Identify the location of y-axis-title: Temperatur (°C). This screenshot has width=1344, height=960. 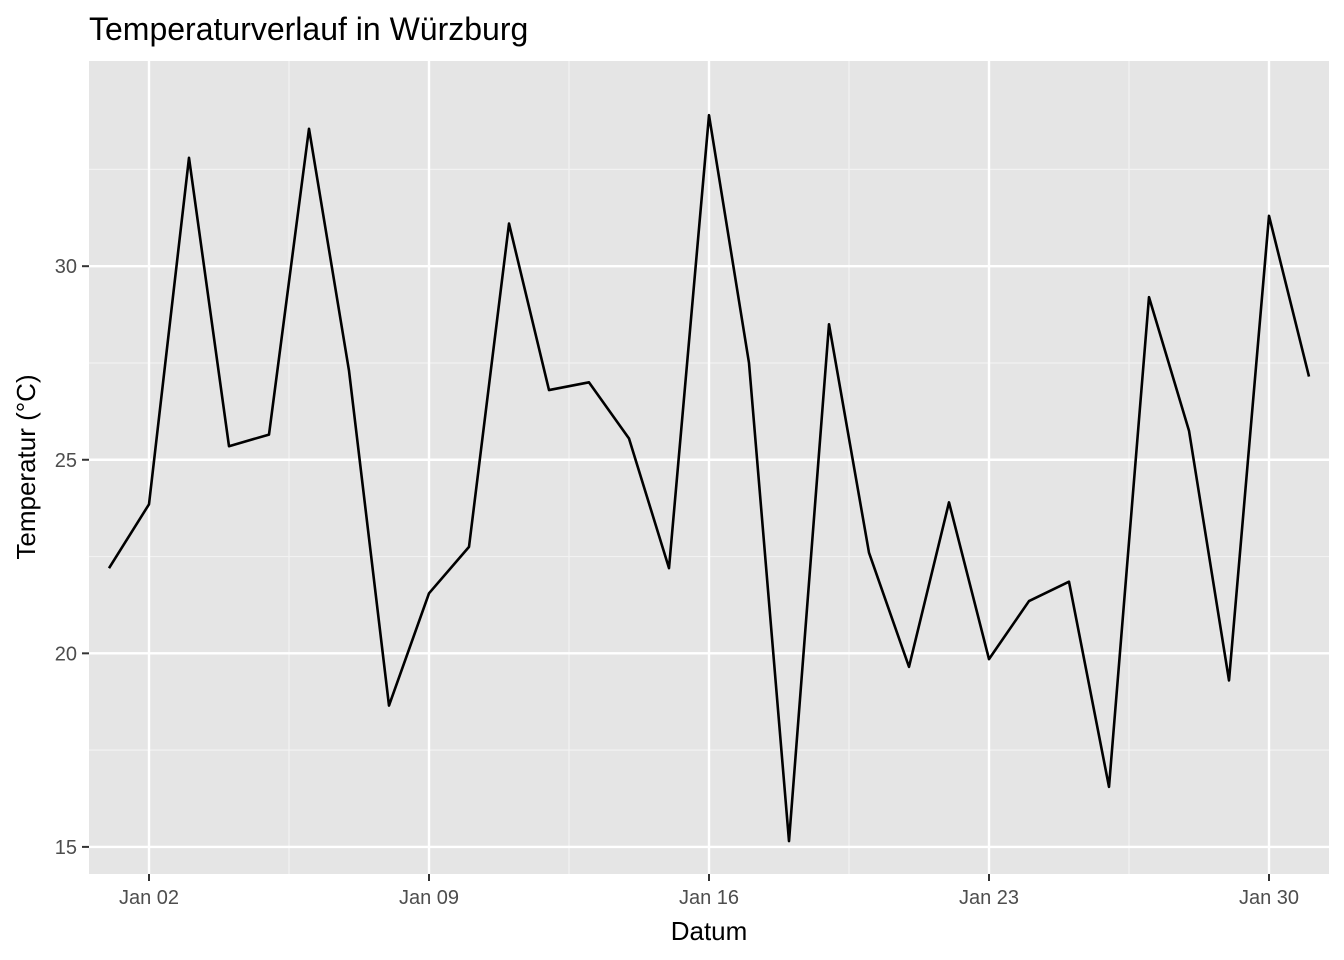
(26, 466).